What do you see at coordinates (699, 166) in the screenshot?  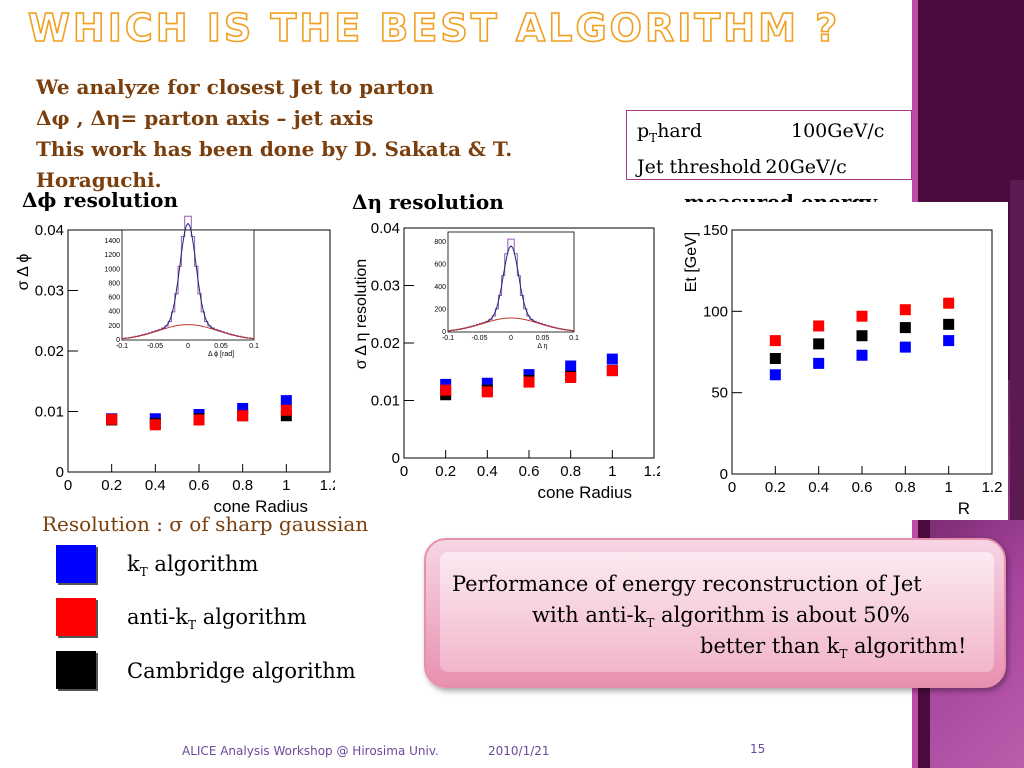 I see `jet-threshold-label: Jet threshold` at bounding box center [699, 166].